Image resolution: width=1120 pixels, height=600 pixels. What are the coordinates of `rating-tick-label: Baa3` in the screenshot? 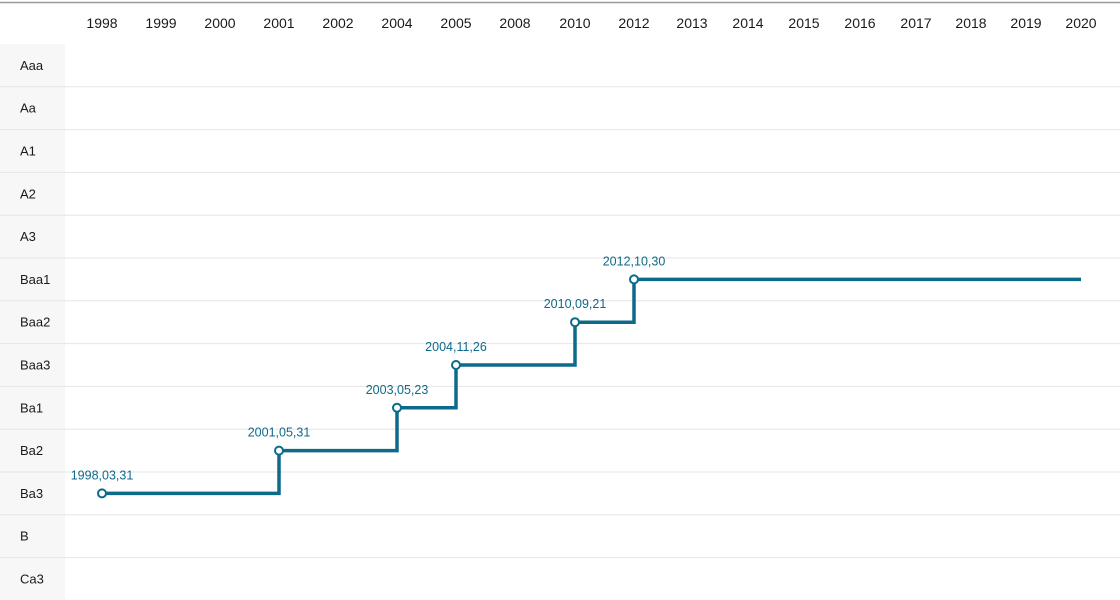 It's located at (35, 365).